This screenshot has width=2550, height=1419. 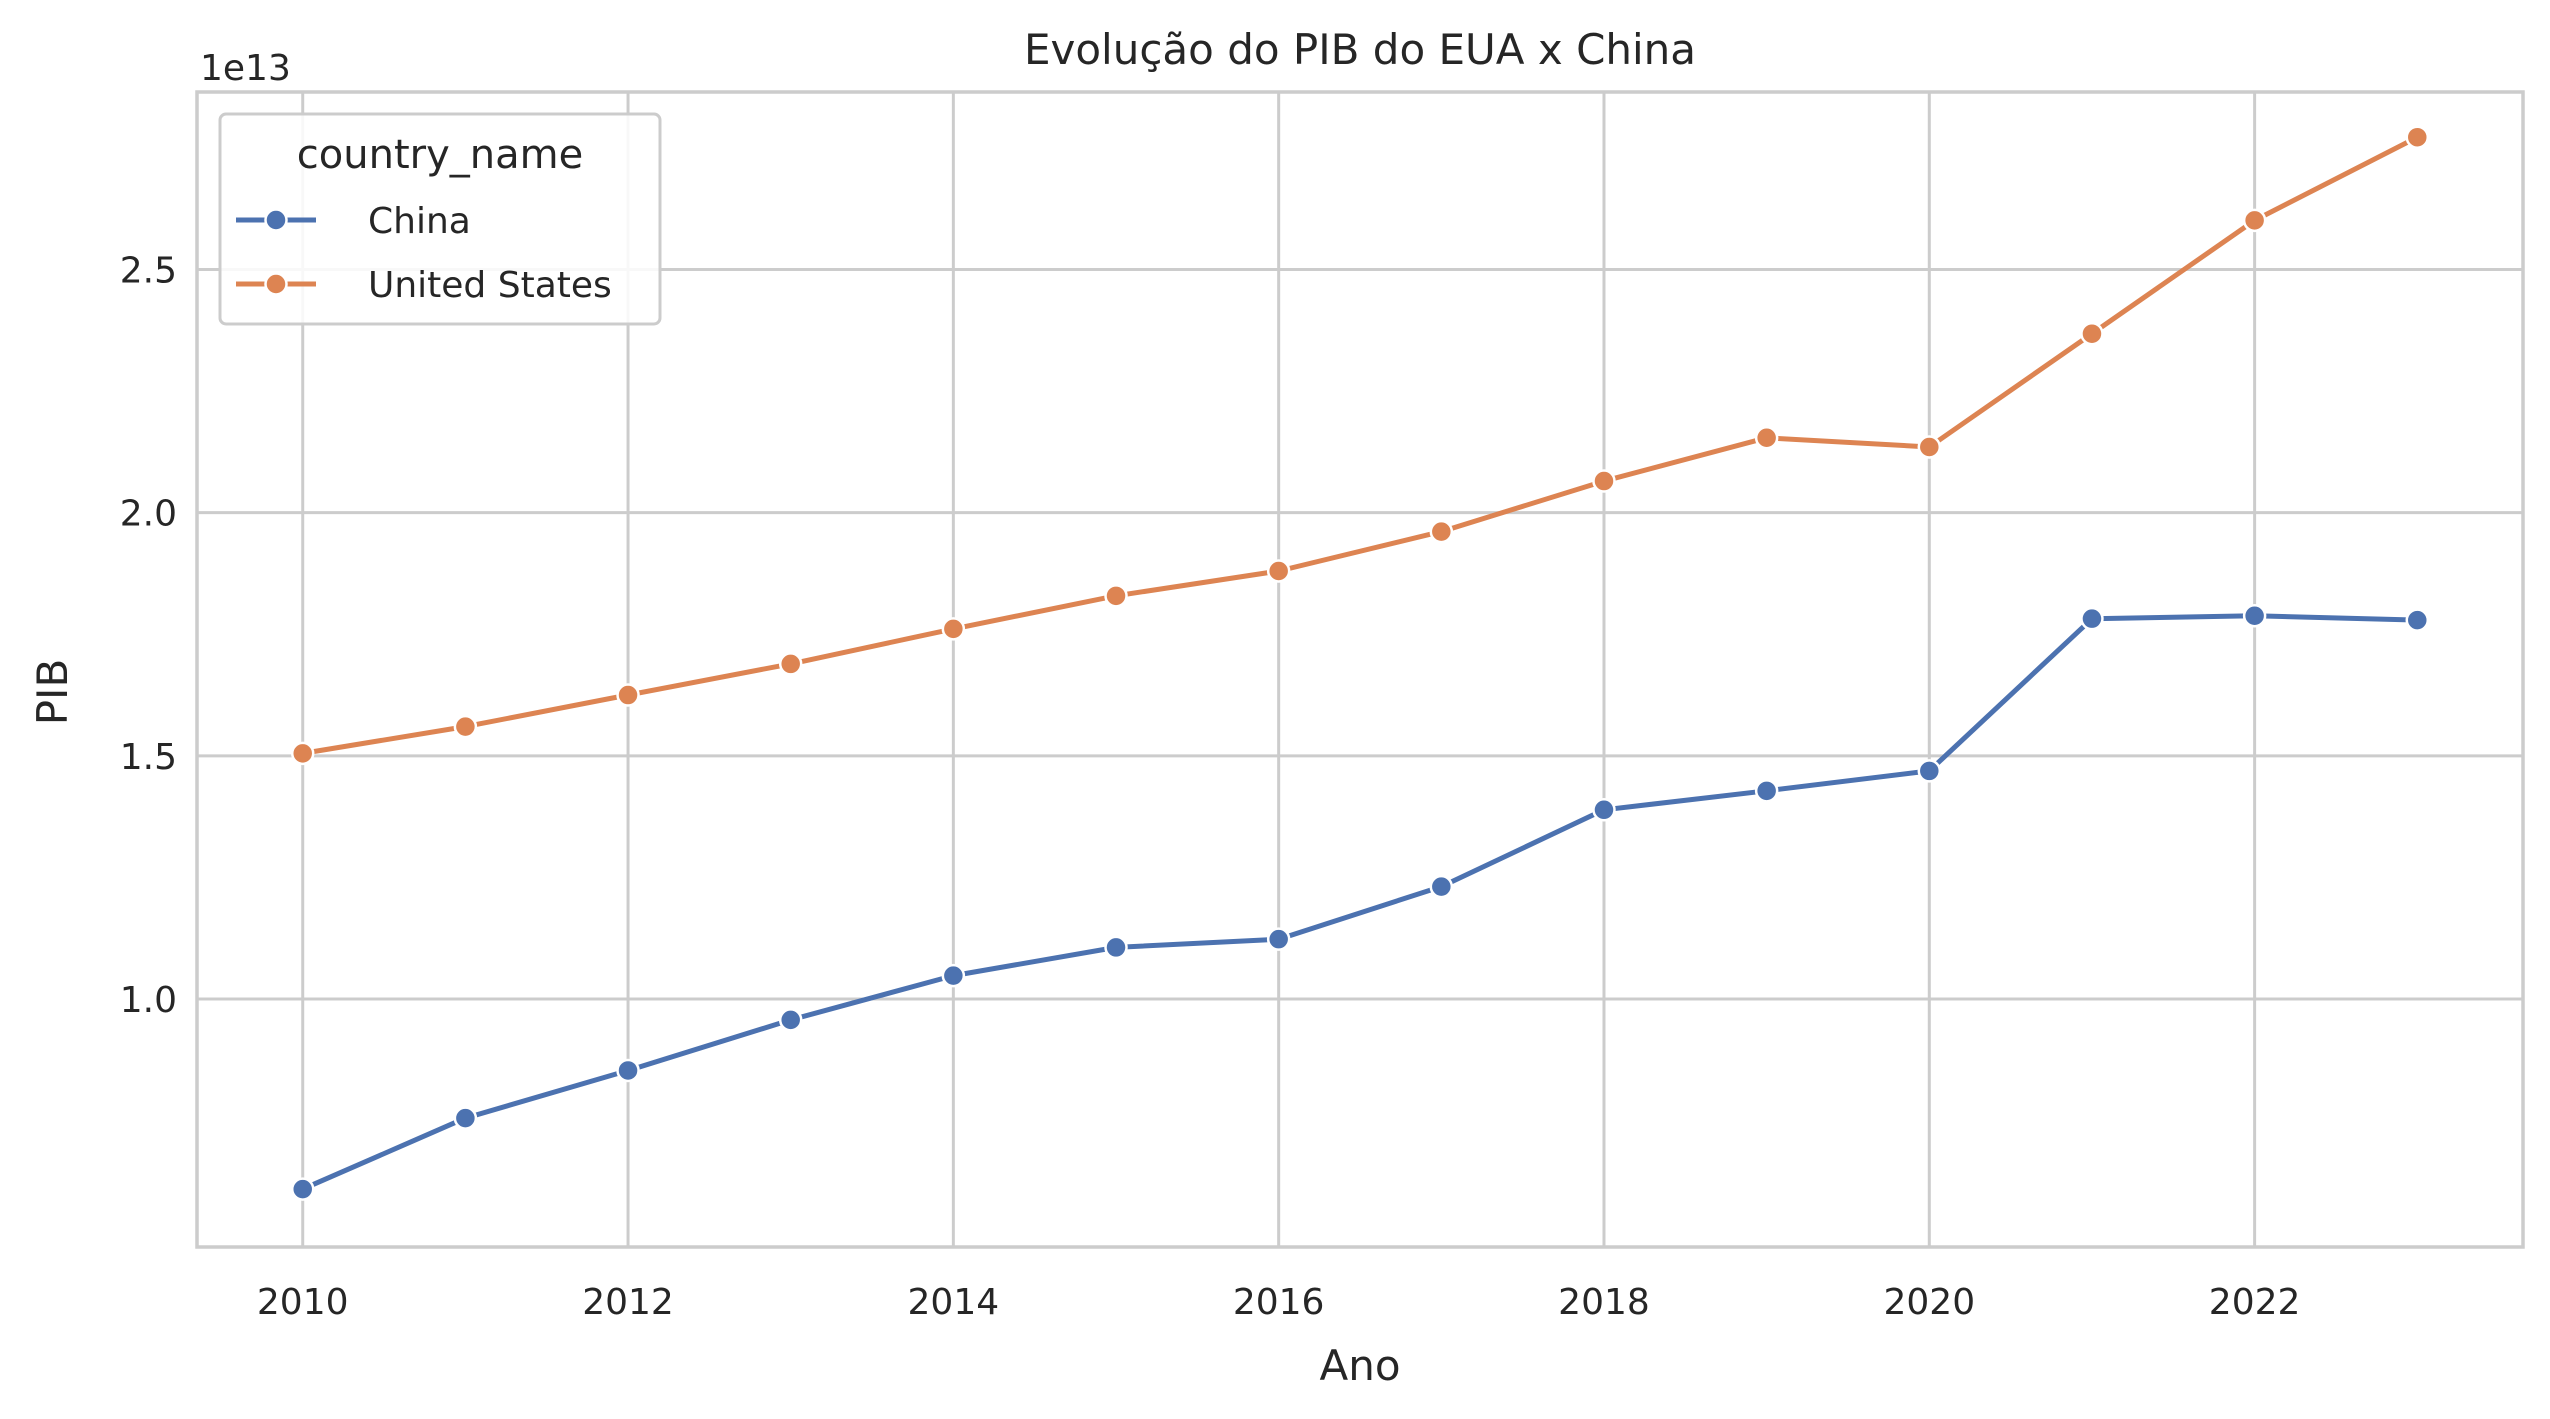 What do you see at coordinates (353, 221) in the screenshot?
I see `legend-entry-china: China` at bounding box center [353, 221].